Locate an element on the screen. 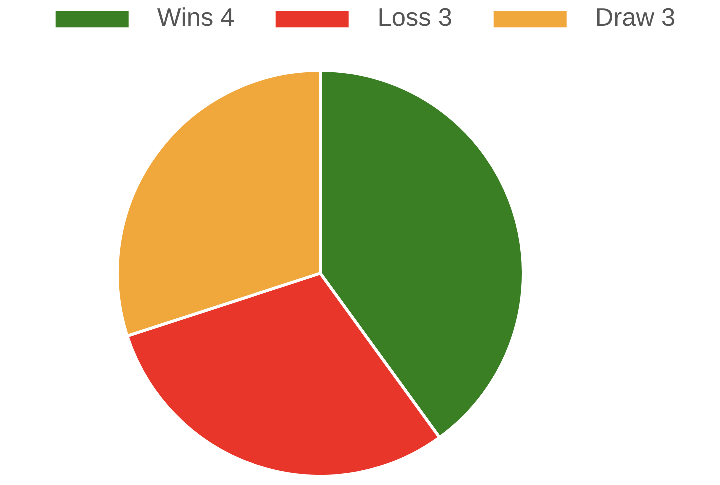  legend-label: Draw 3 is located at coordinates (635, 18).